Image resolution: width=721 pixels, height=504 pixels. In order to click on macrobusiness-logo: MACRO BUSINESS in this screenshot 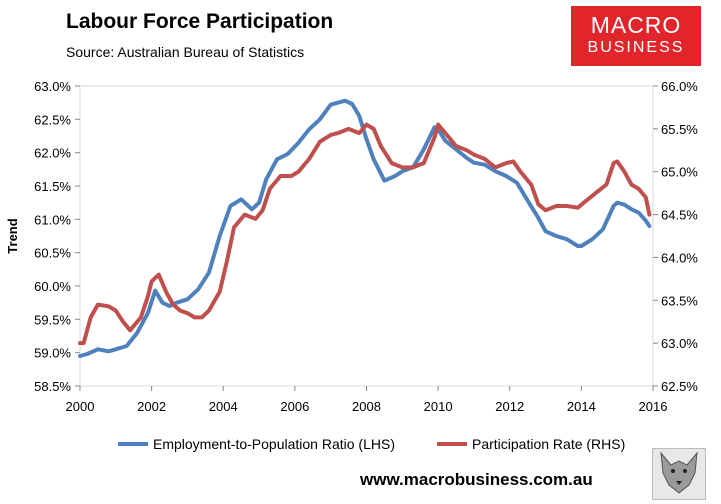, I will do `click(636, 36)`.